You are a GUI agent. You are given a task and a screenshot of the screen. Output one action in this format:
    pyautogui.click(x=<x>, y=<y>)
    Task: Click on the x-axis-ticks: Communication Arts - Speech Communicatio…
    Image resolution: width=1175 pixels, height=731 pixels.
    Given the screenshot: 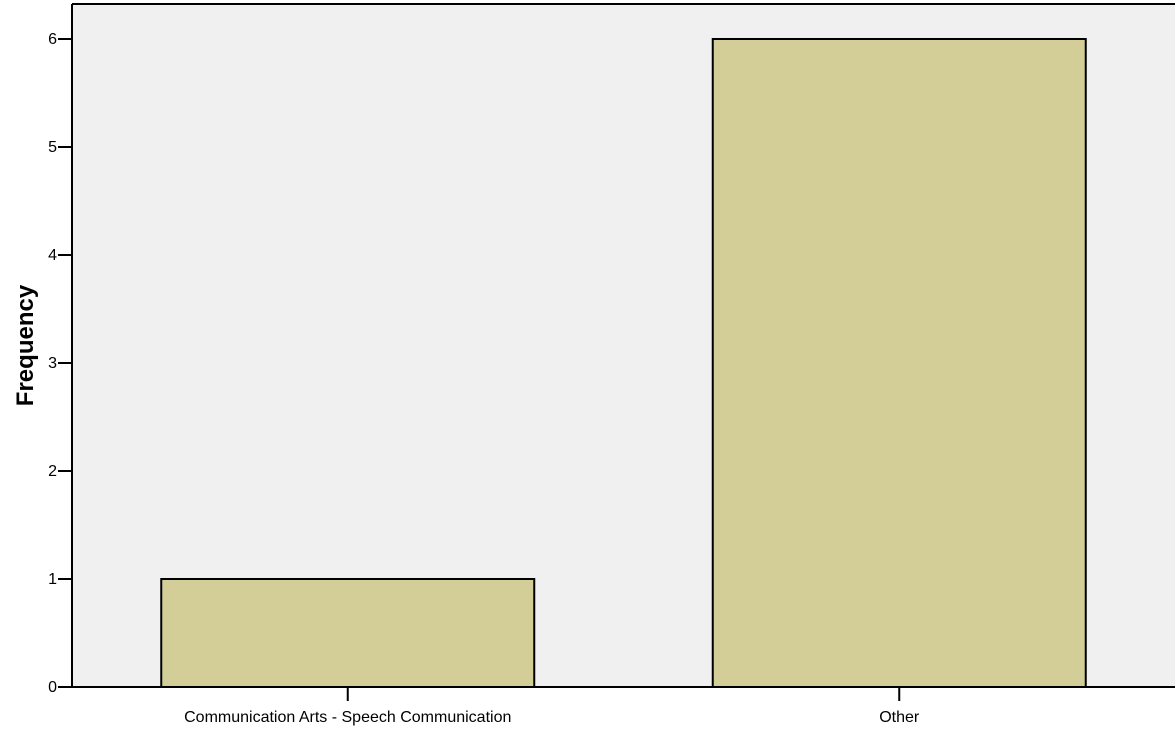 What is the action you would take?
    pyautogui.click(x=552, y=706)
    